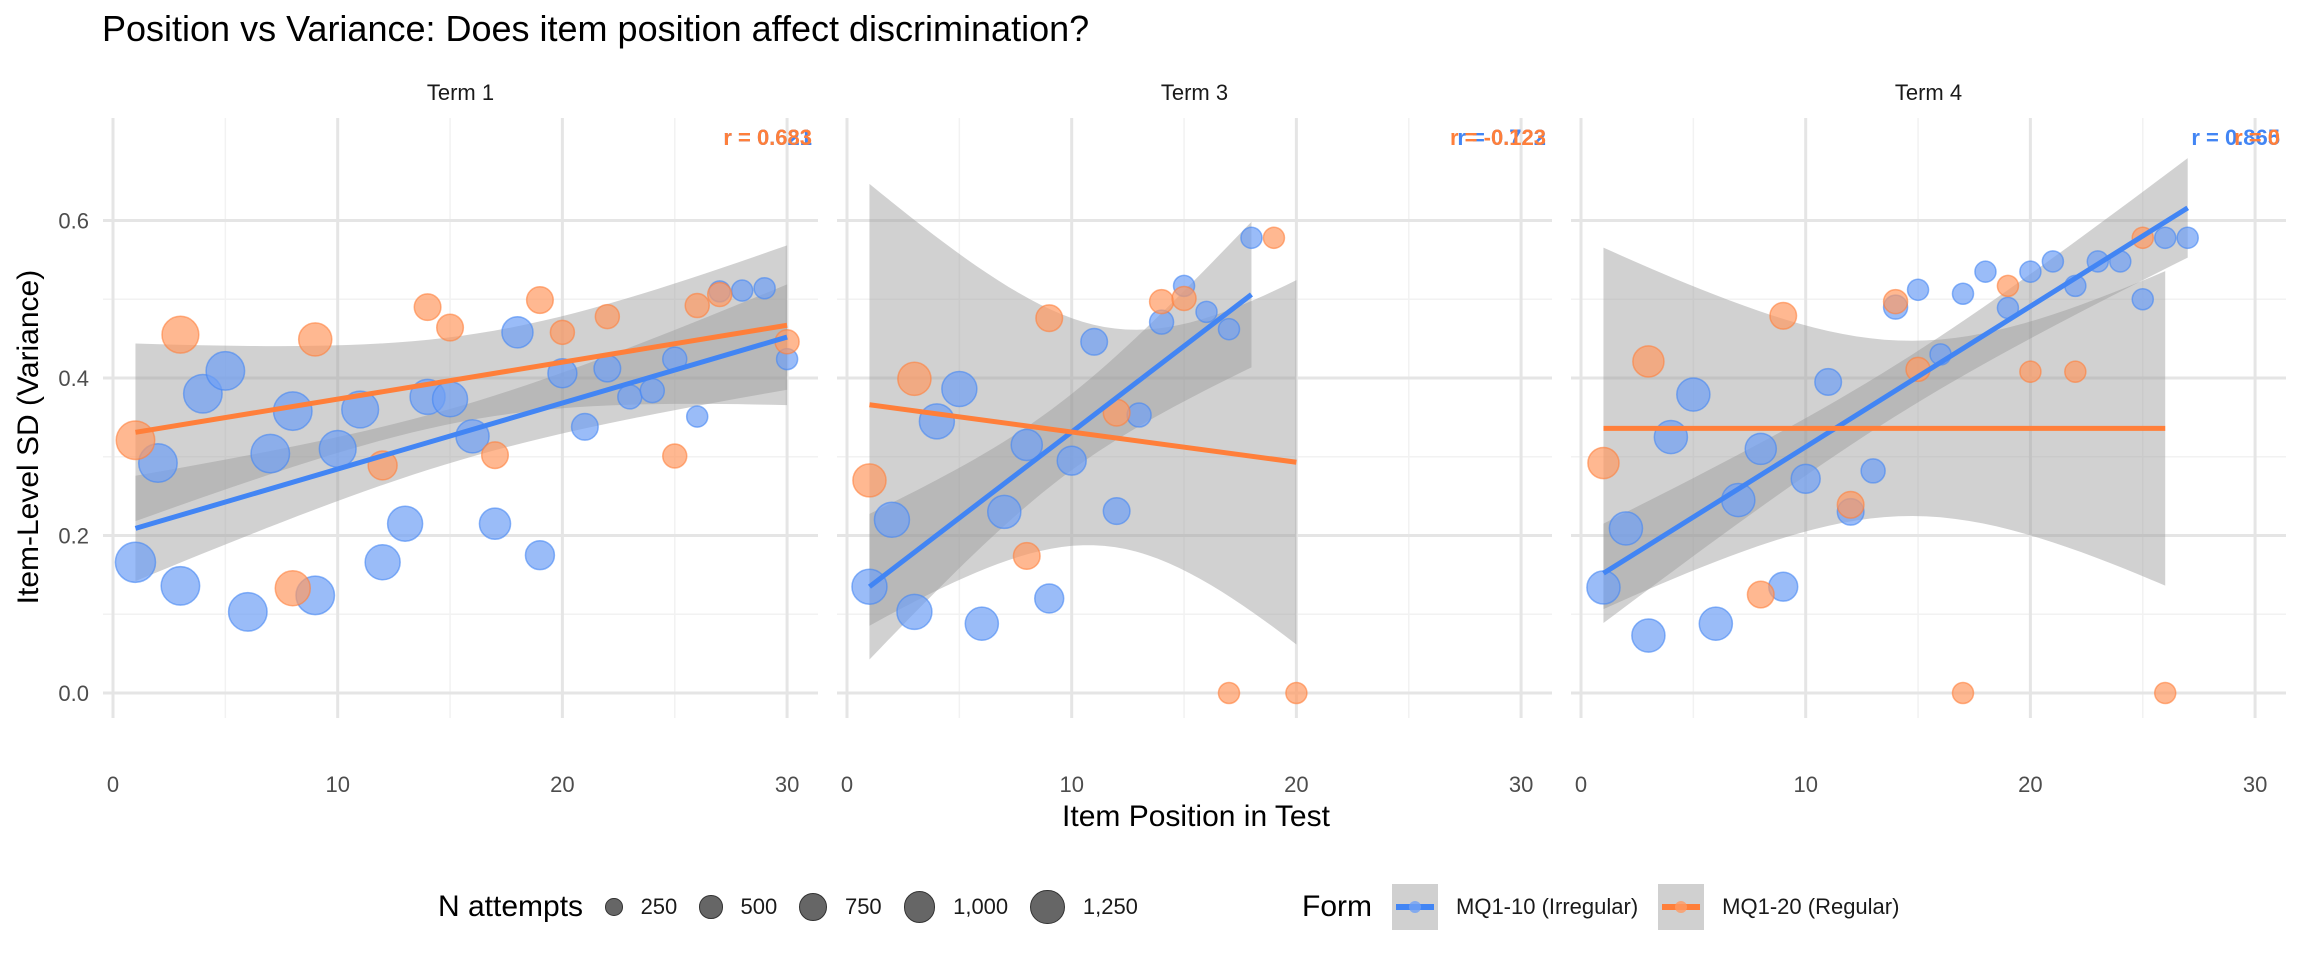 The width and height of the screenshot is (2304, 960). I want to click on correlation-label: r = 0.683, so click(767, 137).